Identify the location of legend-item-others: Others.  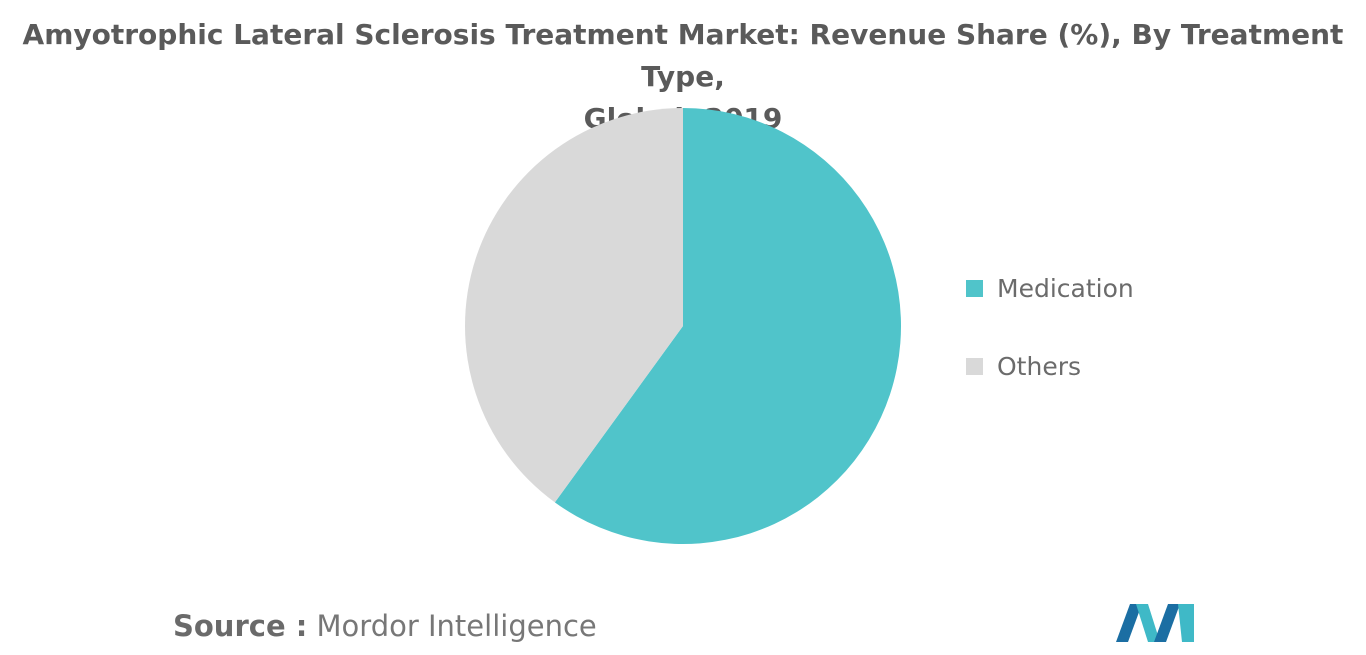
(1050, 366).